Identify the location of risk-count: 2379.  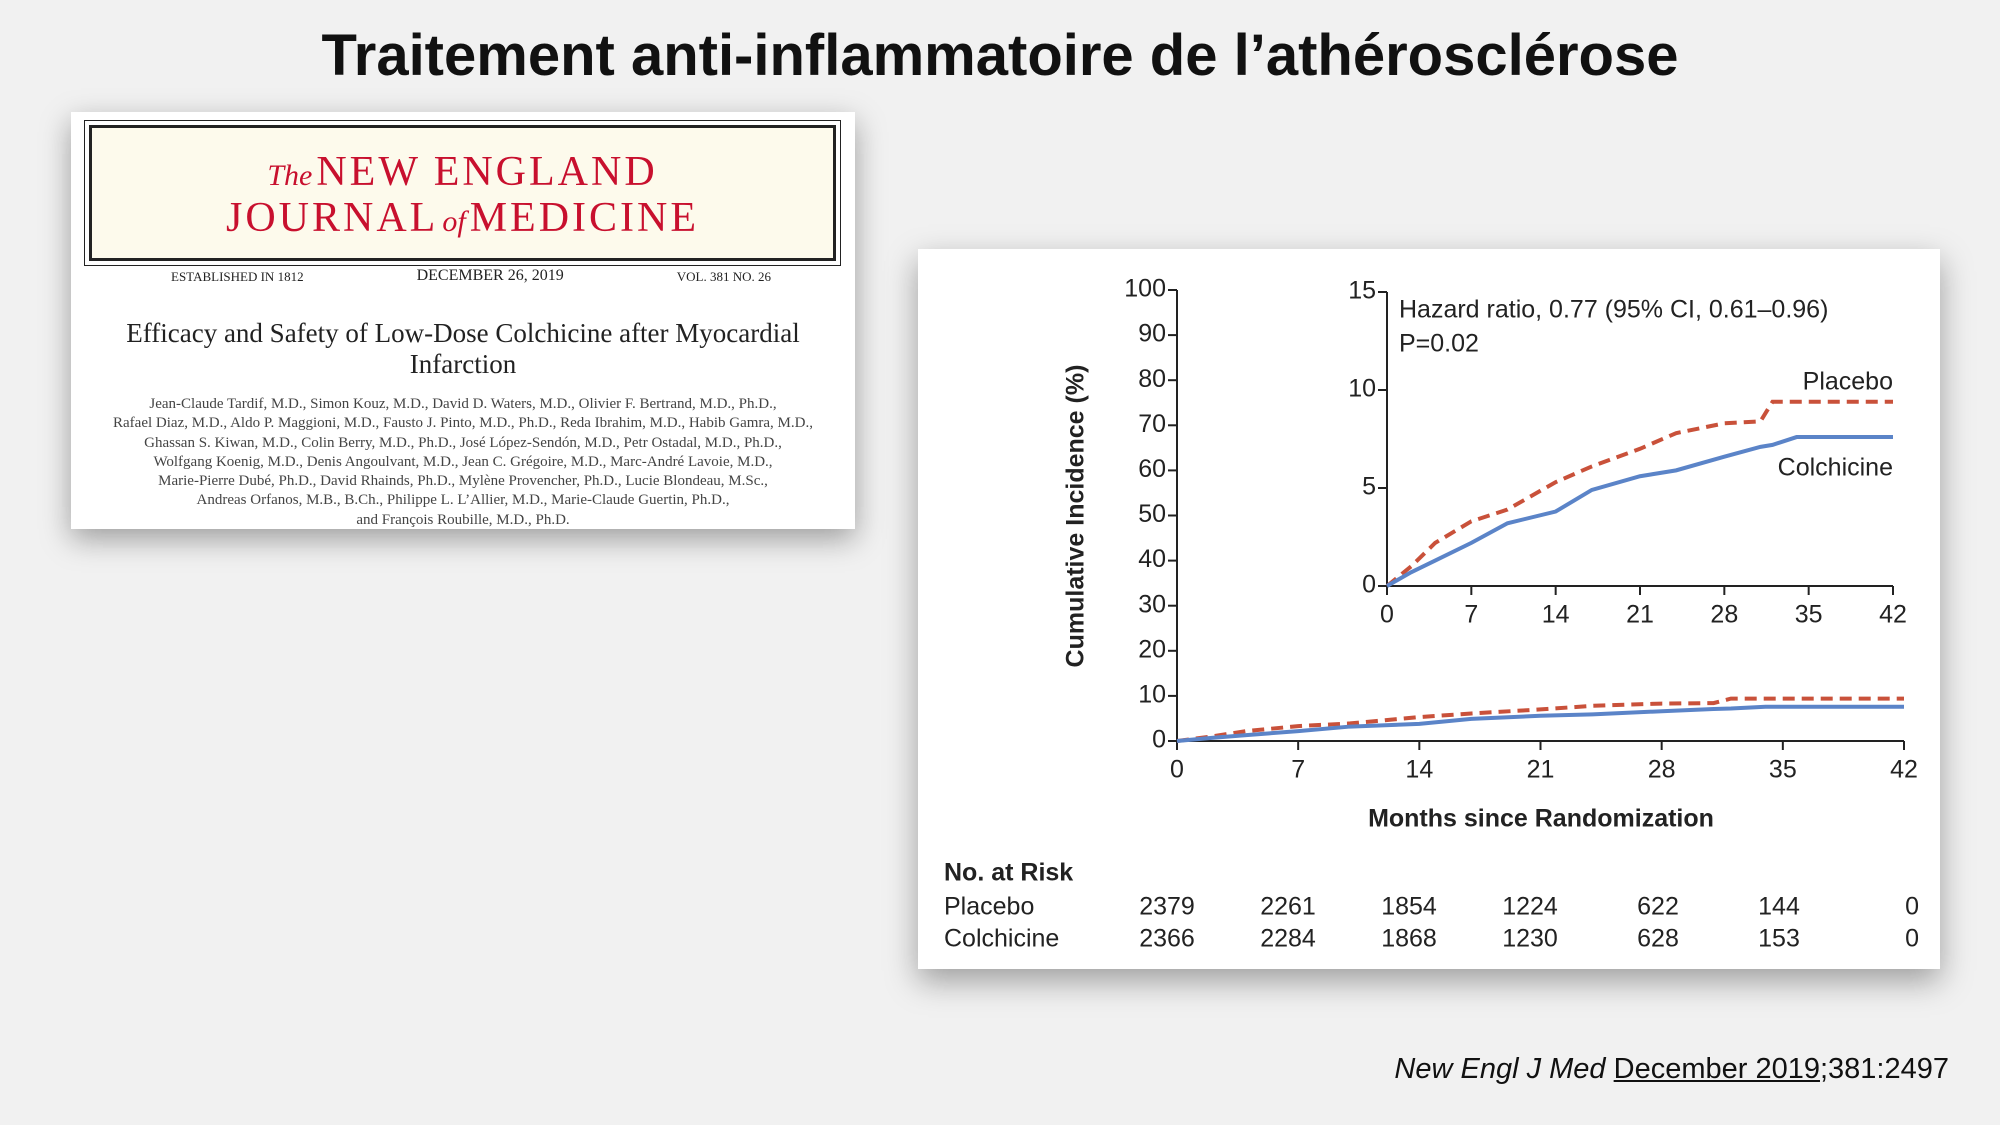
(1167, 907).